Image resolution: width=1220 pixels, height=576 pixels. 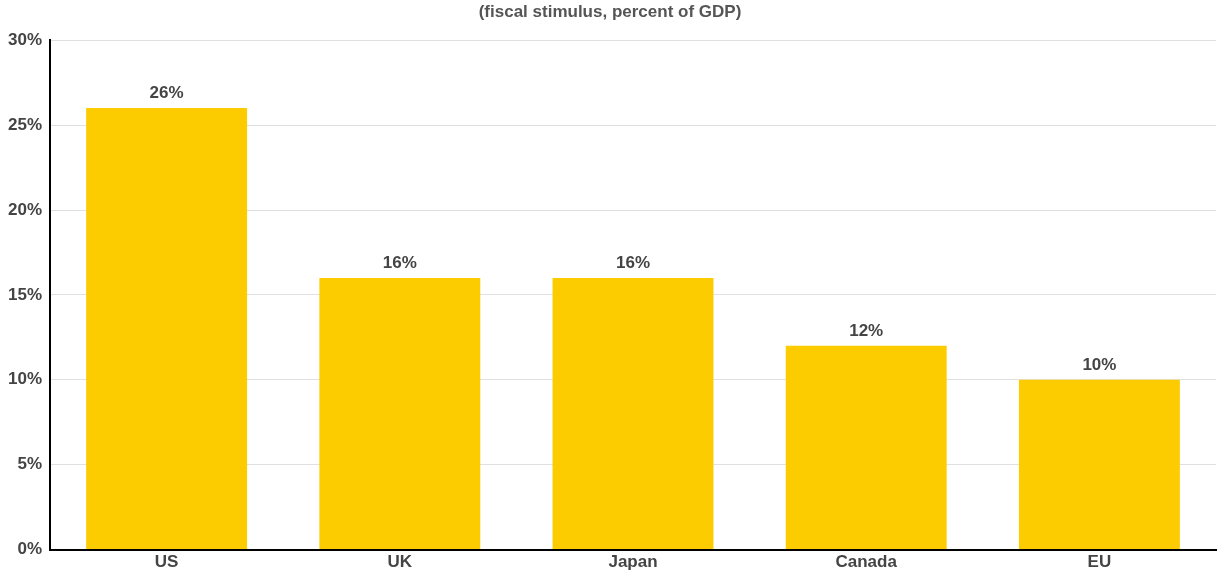 What do you see at coordinates (400, 562) in the screenshot?
I see `x-tick-label: UK` at bounding box center [400, 562].